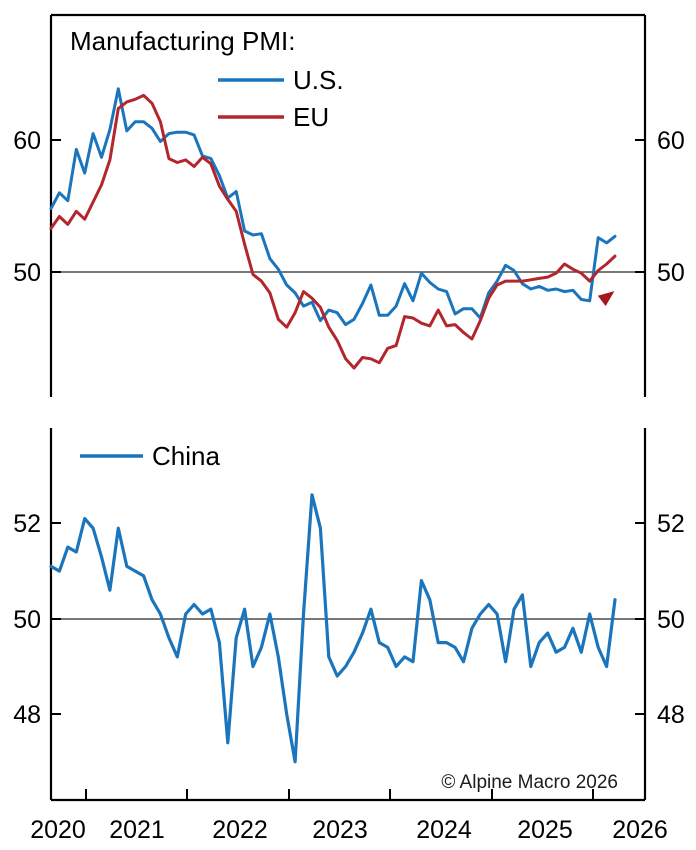 This screenshot has width=696, height=850. I want to click on x-axis-year-labels: 2020 2021 2022 2023 2024 2025 2026, so click(349, 830).